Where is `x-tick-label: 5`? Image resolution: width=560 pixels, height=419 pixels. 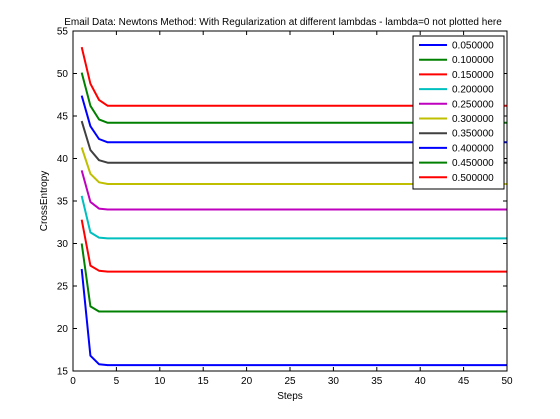 x-tick-label: 5 is located at coordinates (117, 381).